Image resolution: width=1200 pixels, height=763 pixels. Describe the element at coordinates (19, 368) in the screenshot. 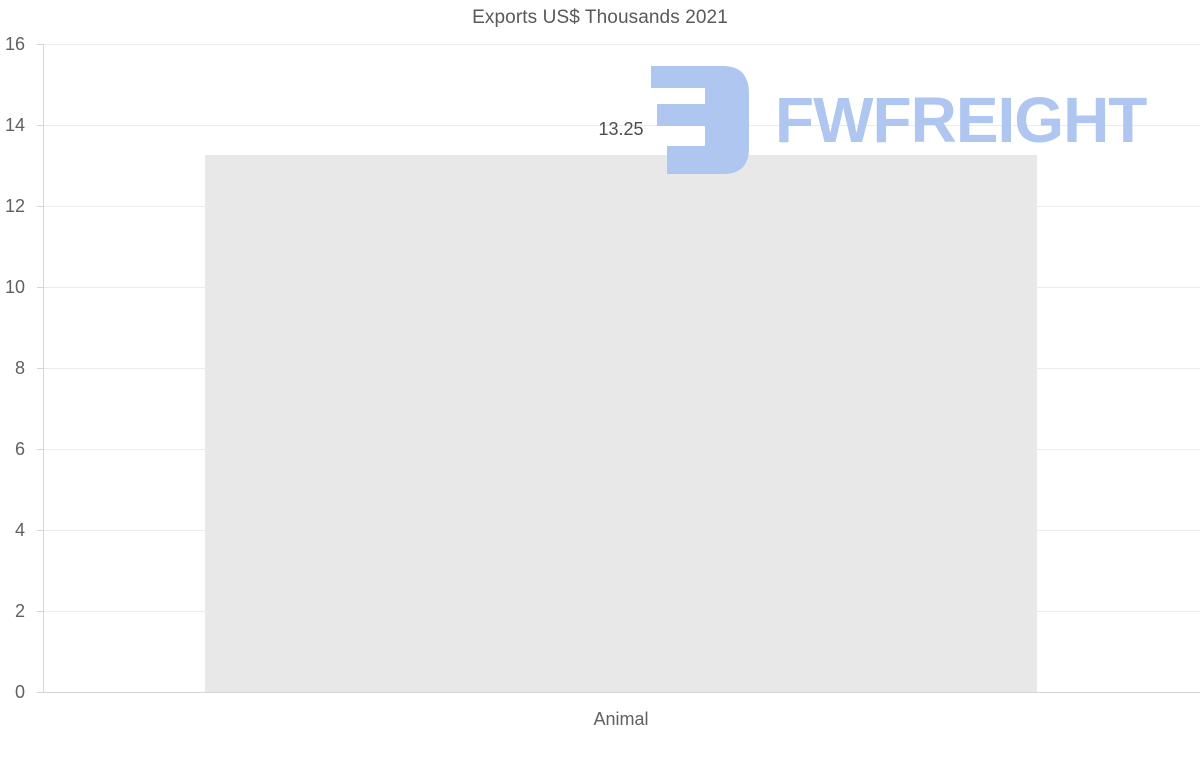

I see `y-tick-label-8: 8` at that location.